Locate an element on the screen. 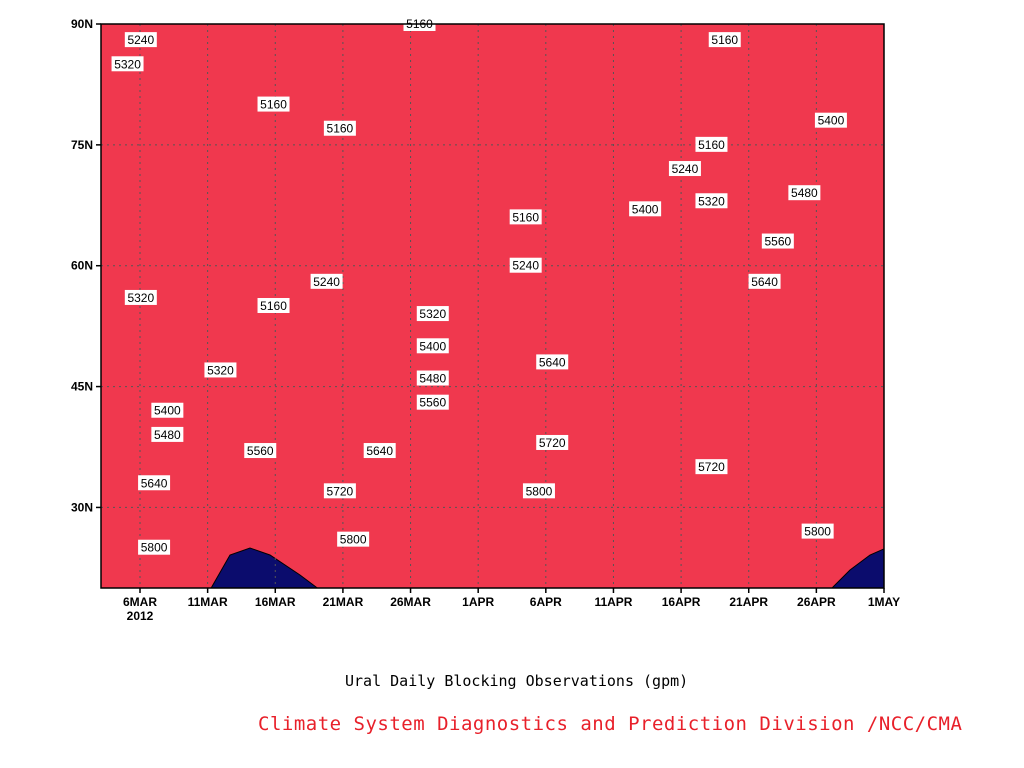 The image size is (1024, 768). x-tick-label: 16APR is located at coordinates (681, 602).